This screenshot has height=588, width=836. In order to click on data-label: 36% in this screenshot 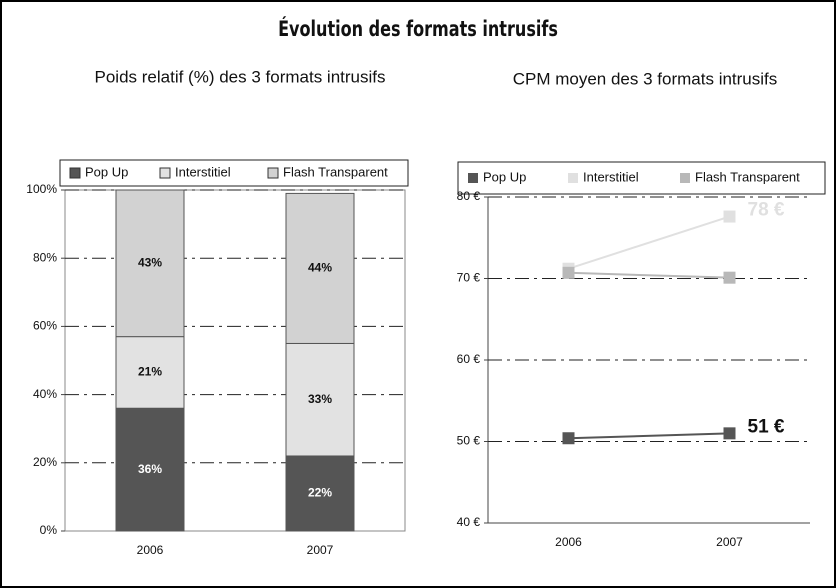, I will do `click(150, 469)`.